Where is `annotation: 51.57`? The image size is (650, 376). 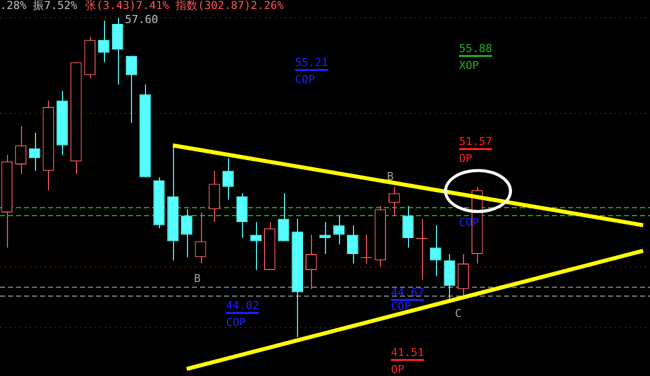 annotation: 51.57 is located at coordinates (475, 142).